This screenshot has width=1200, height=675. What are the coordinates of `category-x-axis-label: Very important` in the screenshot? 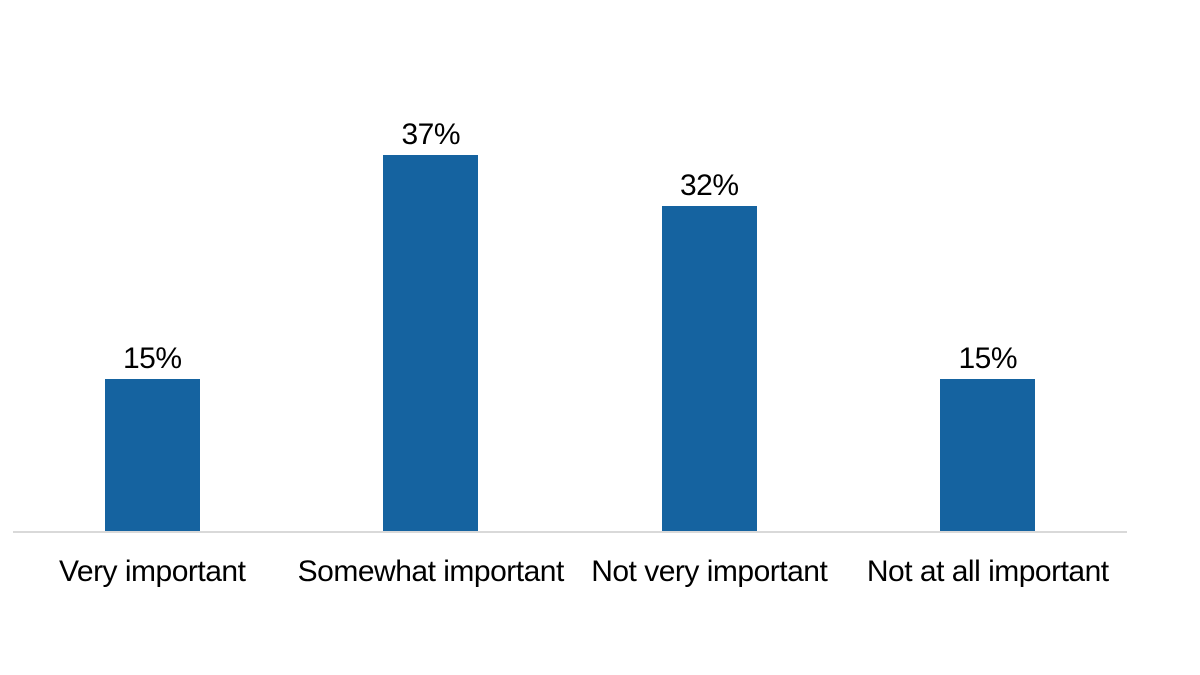 It's located at (152, 571).